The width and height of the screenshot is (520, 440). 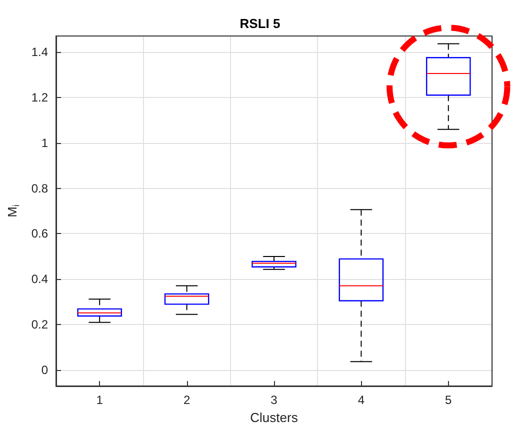 I want to click on x-tick-label: 2, so click(x=186, y=400).